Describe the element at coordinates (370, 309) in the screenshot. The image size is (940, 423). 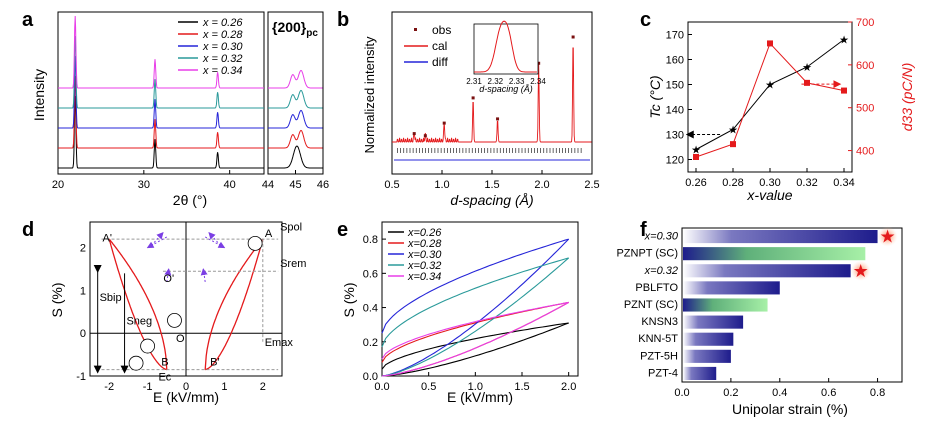
I see `panel-e-ytick-label: 0.4` at that location.